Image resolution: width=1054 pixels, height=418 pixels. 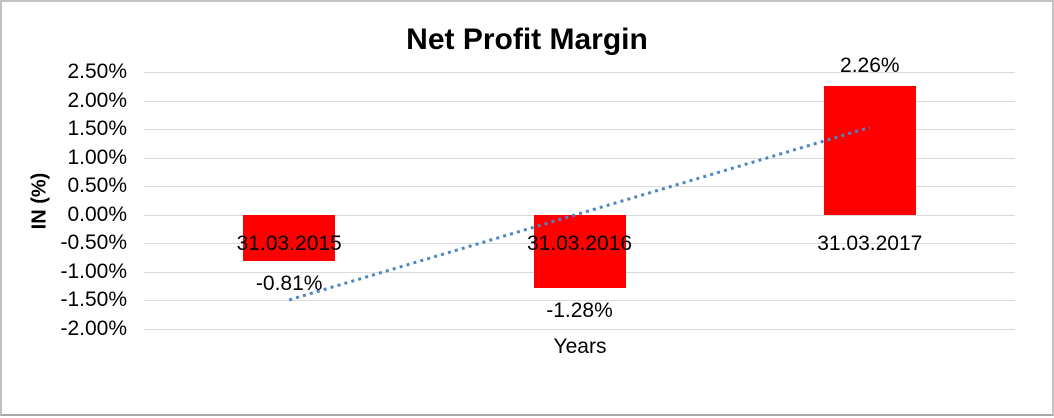 I want to click on category-label: 31.03.2016, so click(x=579, y=243).